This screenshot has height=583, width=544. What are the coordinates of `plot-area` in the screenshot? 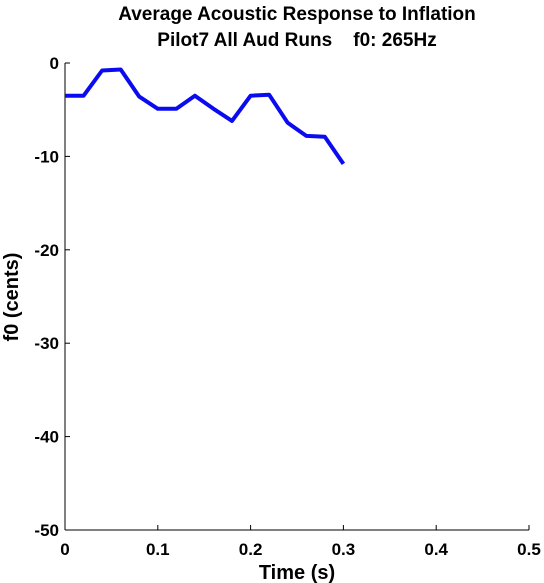 It's located at (205, 116).